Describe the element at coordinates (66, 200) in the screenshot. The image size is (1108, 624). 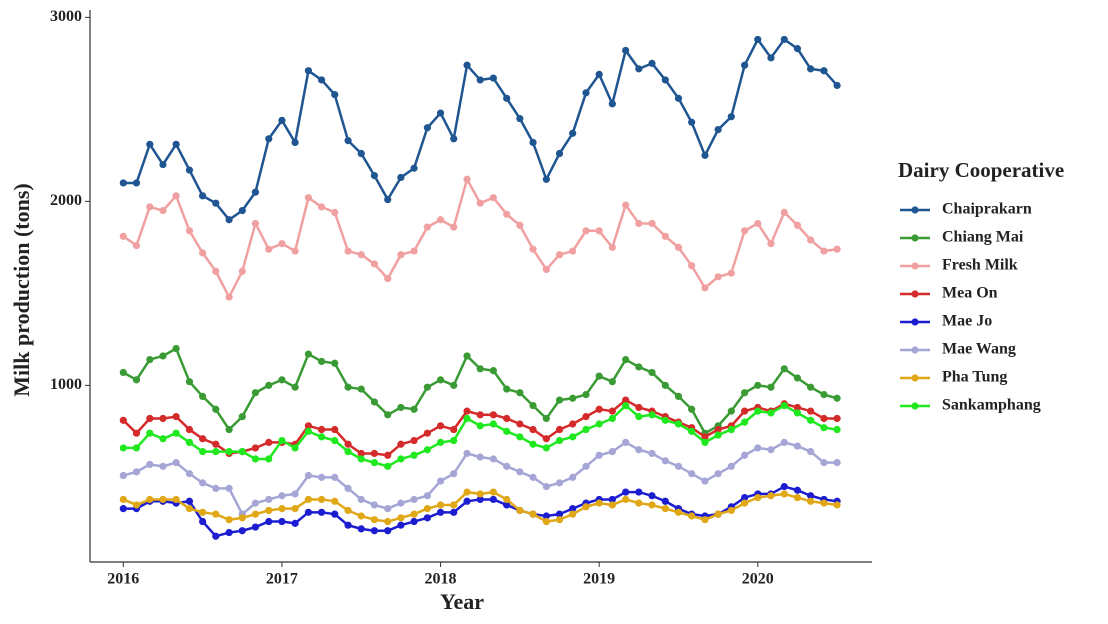
I see `y-tick-label: 2000` at that location.